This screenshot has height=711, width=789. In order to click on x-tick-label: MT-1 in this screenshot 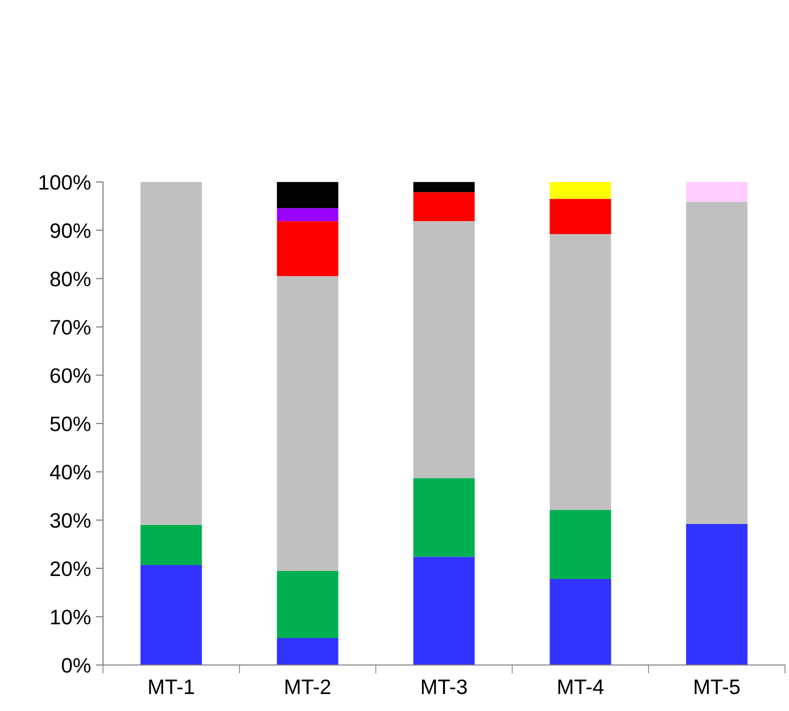, I will do `click(171, 687)`.